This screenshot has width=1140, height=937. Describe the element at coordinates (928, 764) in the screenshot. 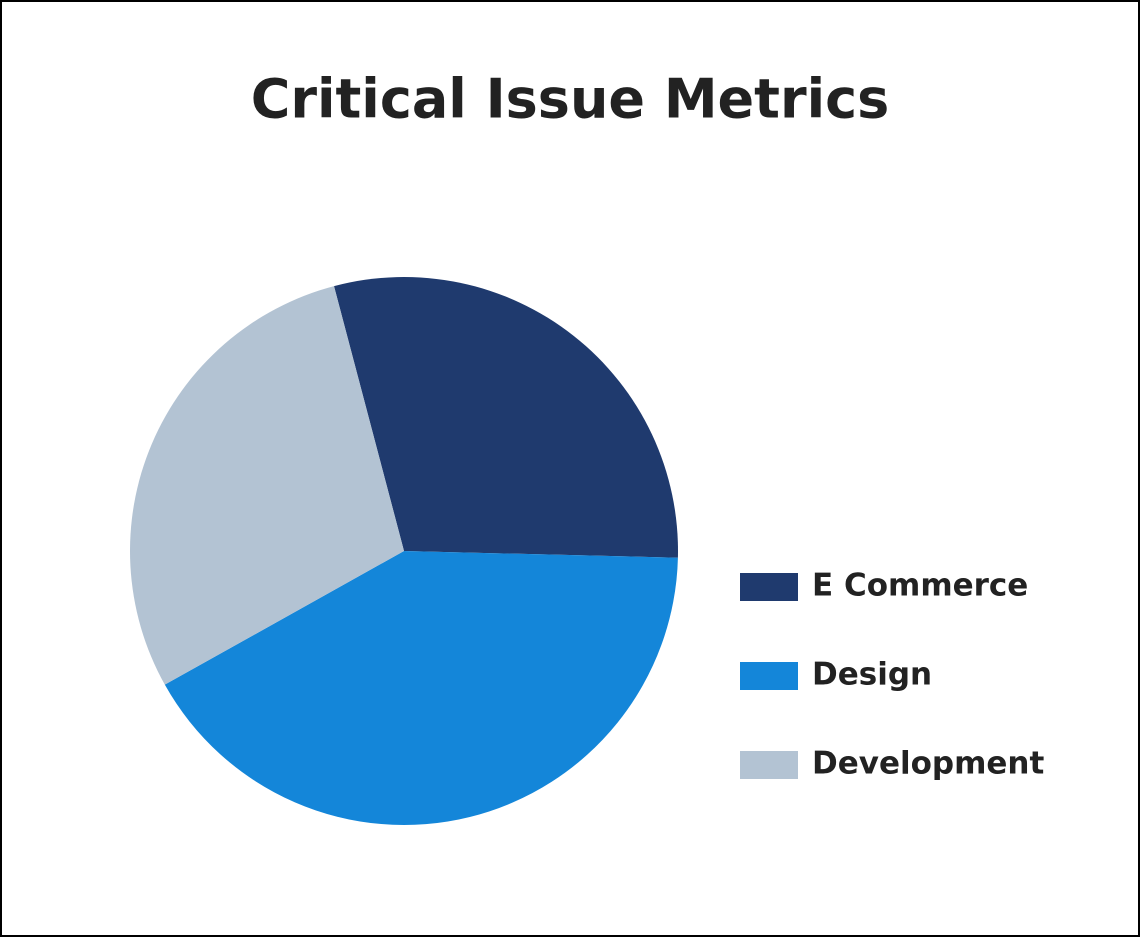

I see `legend-label: Development` at that location.